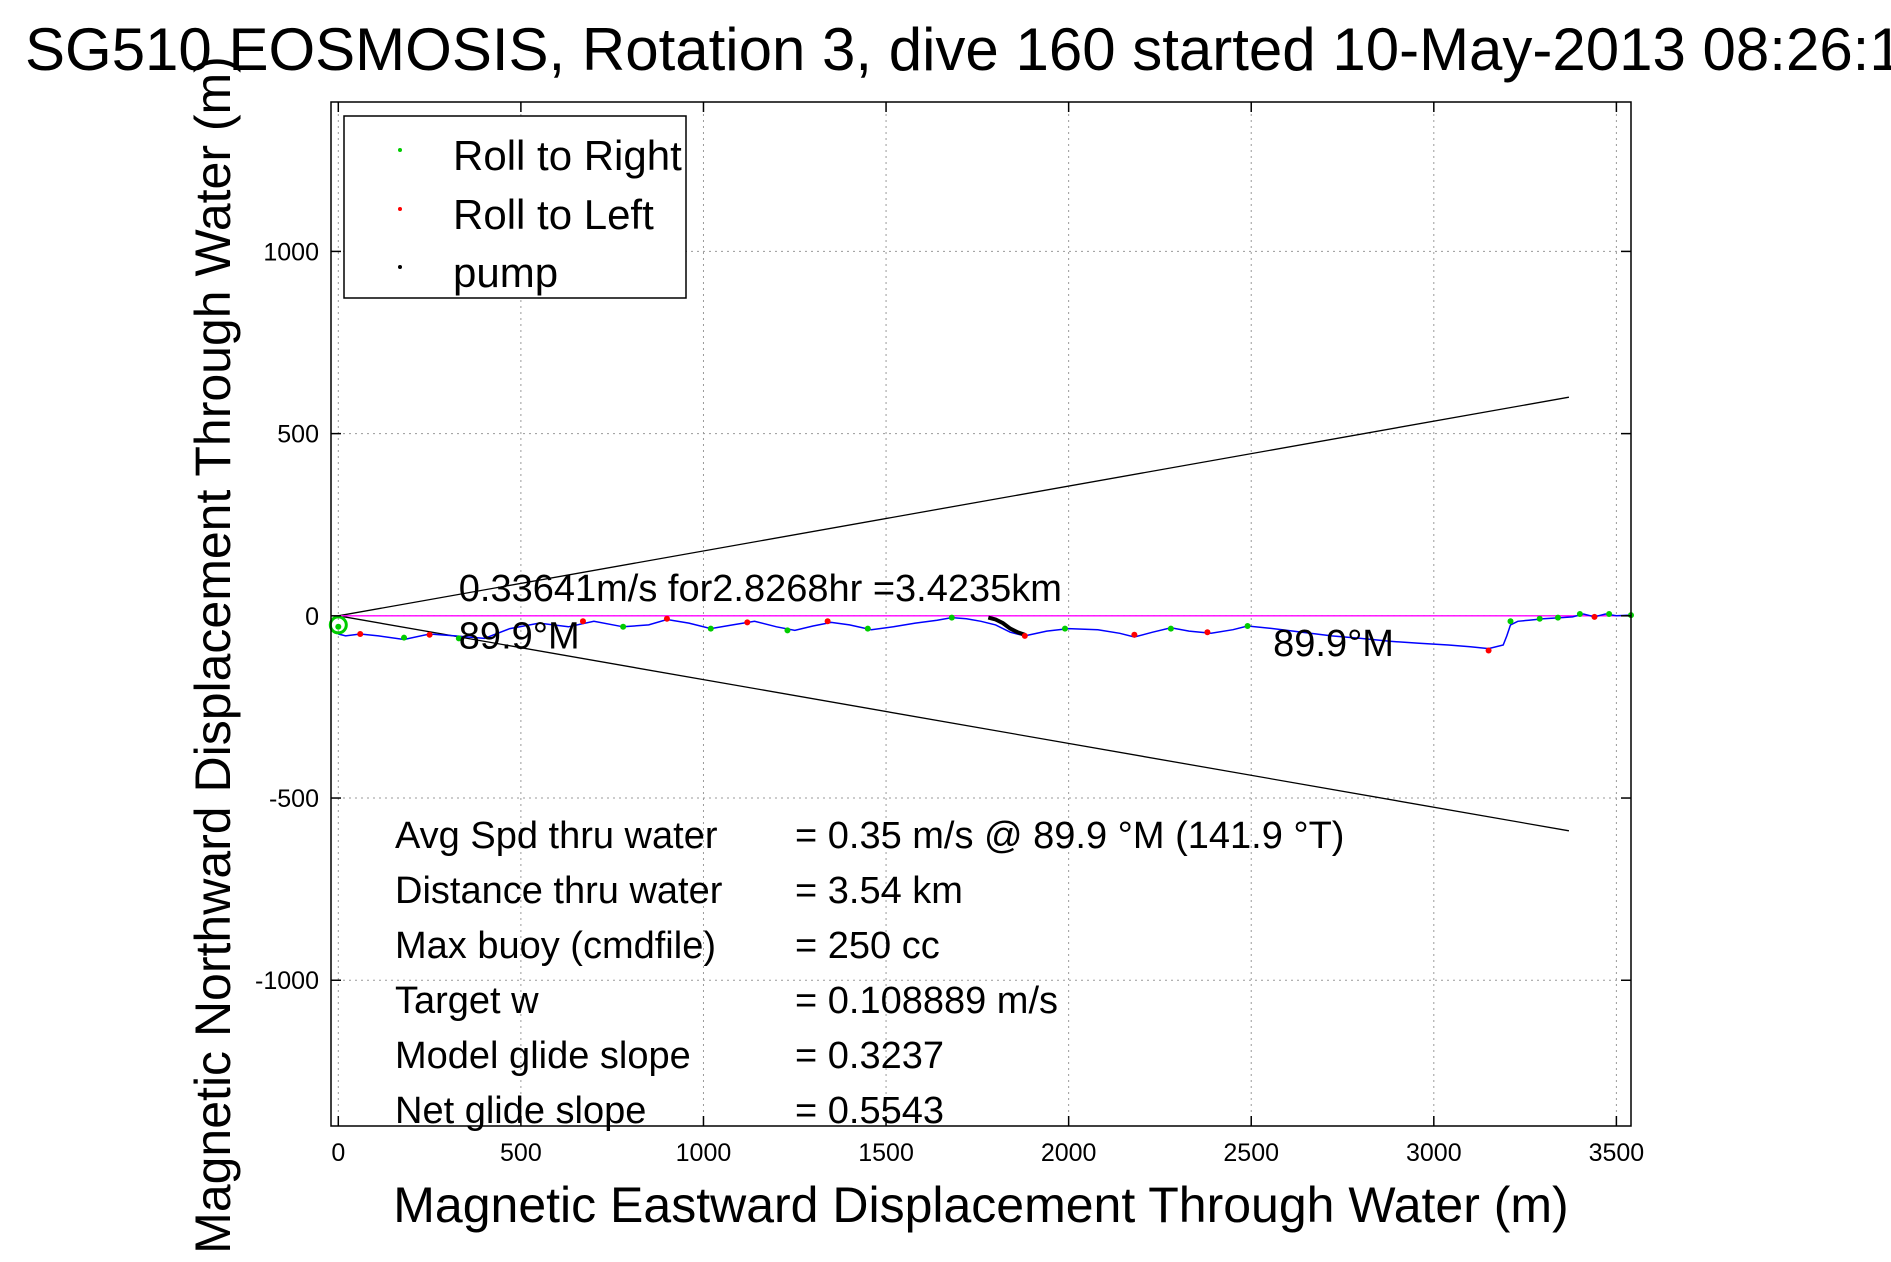 The height and width of the screenshot is (1262, 1891). What do you see at coordinates (521, 1153) in the screenshot?
I see `x-tick-label: 500` at bounding box center [521, 1153].